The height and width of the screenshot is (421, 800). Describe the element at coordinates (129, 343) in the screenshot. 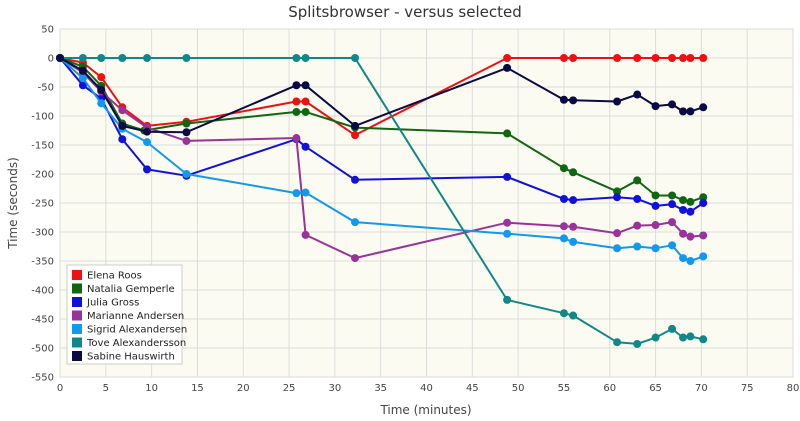

I see `legend-item: Tove Alexandersson` at that location.